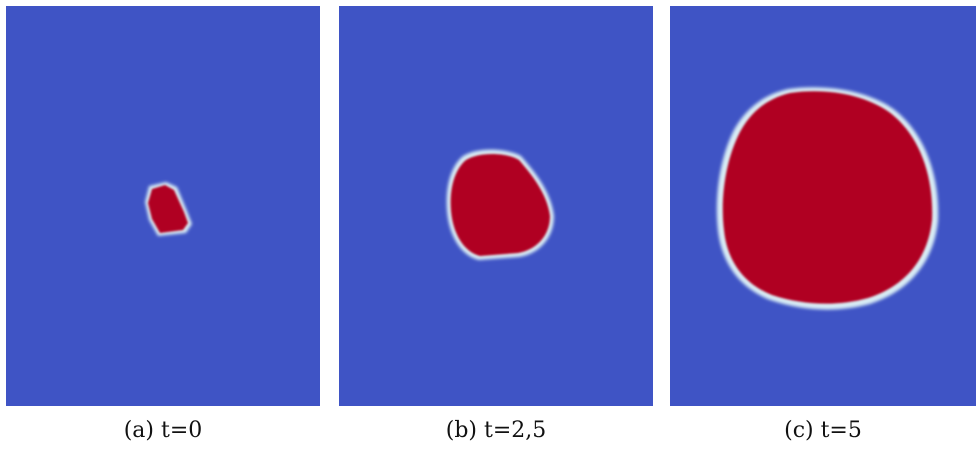 Image resolution: width=976 pixels, height=452 pixels. Describe the element at coordinates (496, 430) in the screenshot. I see `caption-b: (b) t=2,5` at that location.